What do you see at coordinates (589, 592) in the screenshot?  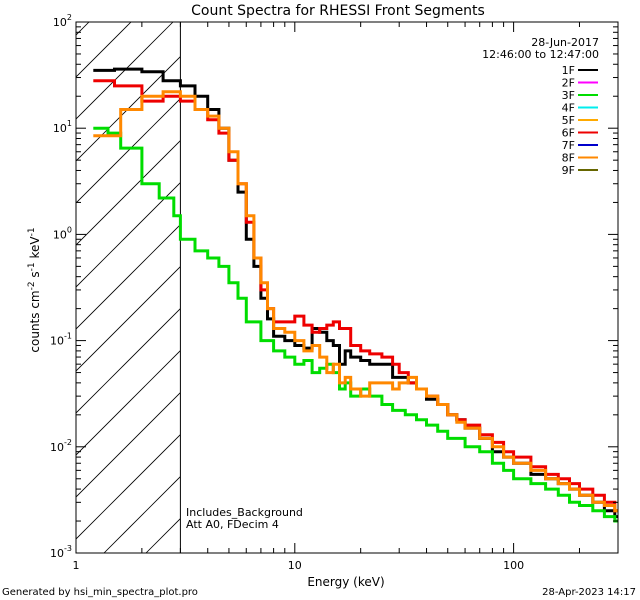 I see `footer-timestamp: 28-Apr-2023 14:17` at bounding box center [589, 592].